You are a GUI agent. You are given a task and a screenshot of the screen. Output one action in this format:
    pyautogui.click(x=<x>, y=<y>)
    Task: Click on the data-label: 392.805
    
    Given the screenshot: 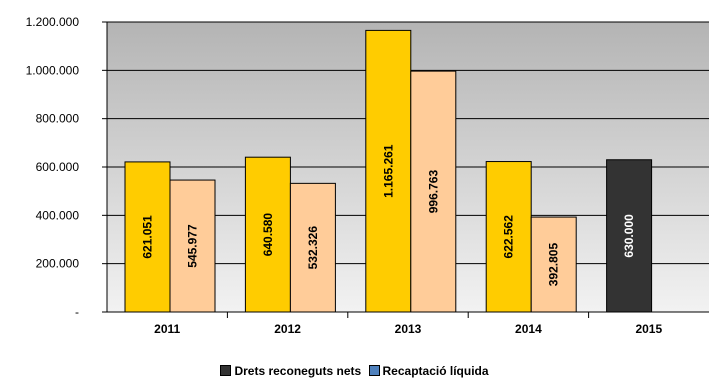 What is the action you would take?
    pyautogui.click(x=554, y=265)
    